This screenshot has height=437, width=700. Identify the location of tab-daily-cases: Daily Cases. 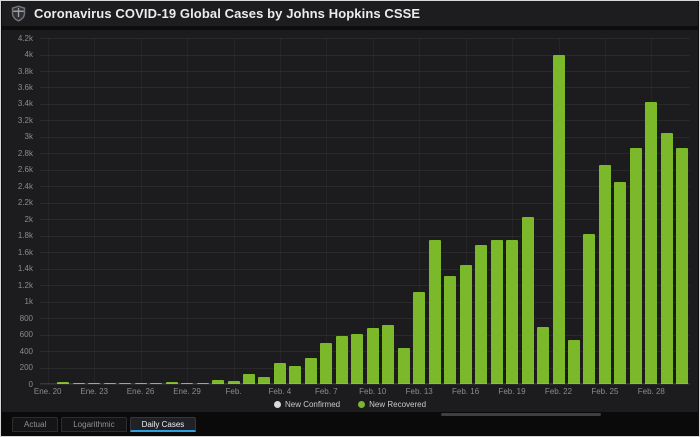
(163, 424).